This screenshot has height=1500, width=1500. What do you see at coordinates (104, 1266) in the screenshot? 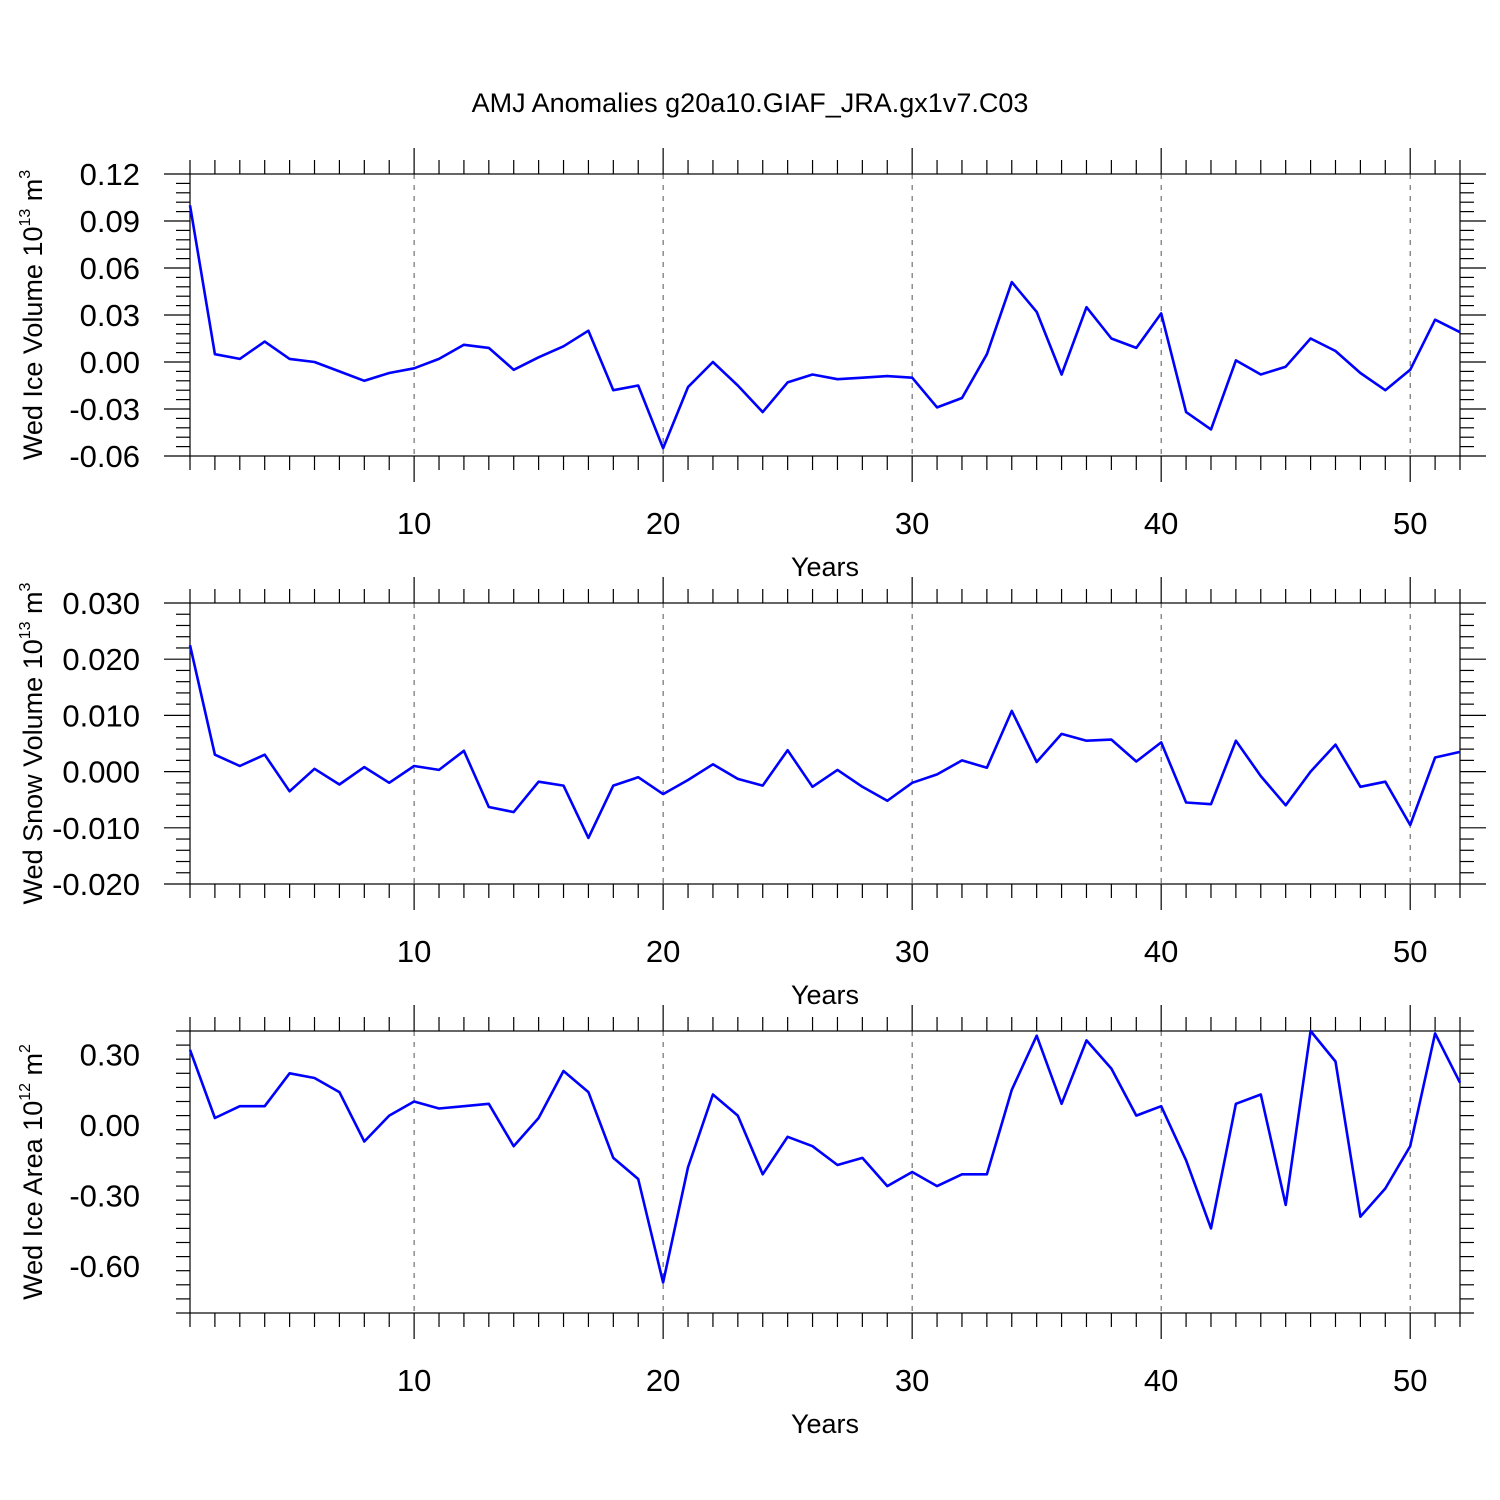
I see `y-tick-label: -0.60` at bounding box center [104, 1266].